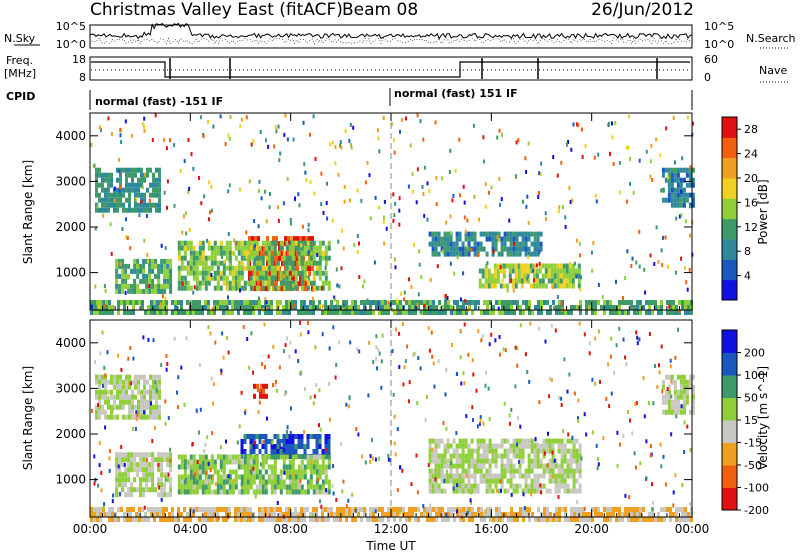 This screenshot has width=800, height=554. Describe the element at coordinates (711, 59) in the screenshot. I see `nave-tick-top: 60` at that location.